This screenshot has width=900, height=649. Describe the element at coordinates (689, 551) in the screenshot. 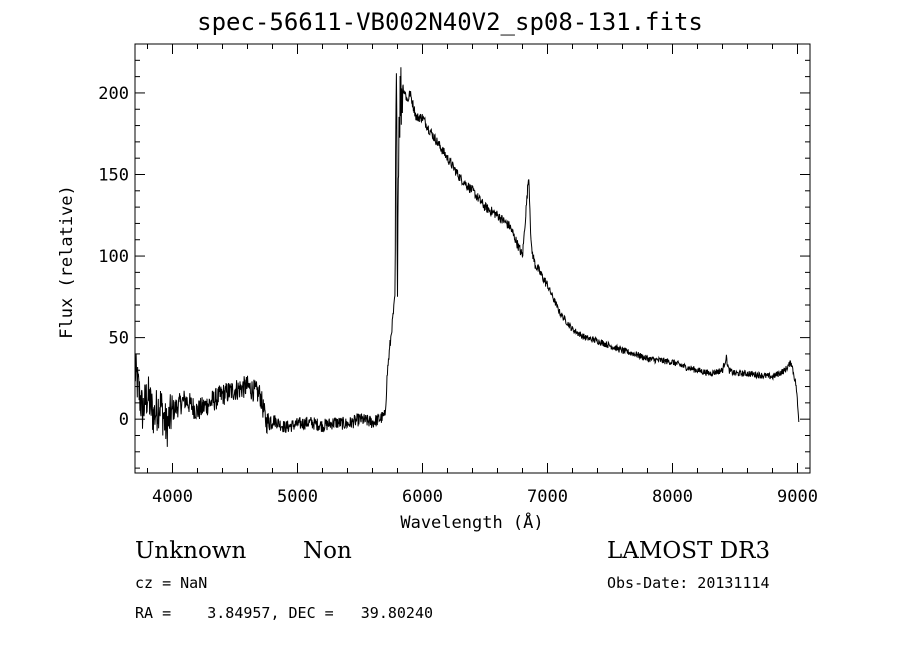

I see `survey-label: LAMOST DR3` at that location.